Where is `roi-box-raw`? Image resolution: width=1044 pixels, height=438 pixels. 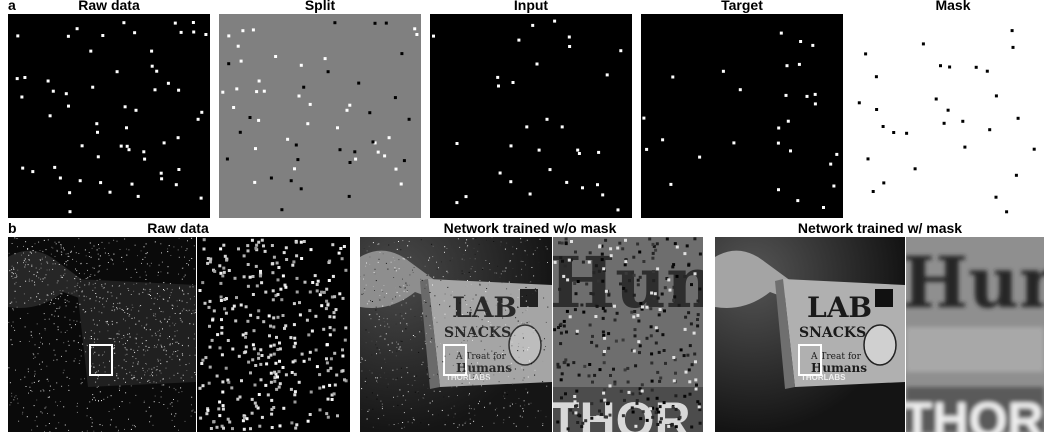
roi-box-raw is located at coordinates (101, 360).